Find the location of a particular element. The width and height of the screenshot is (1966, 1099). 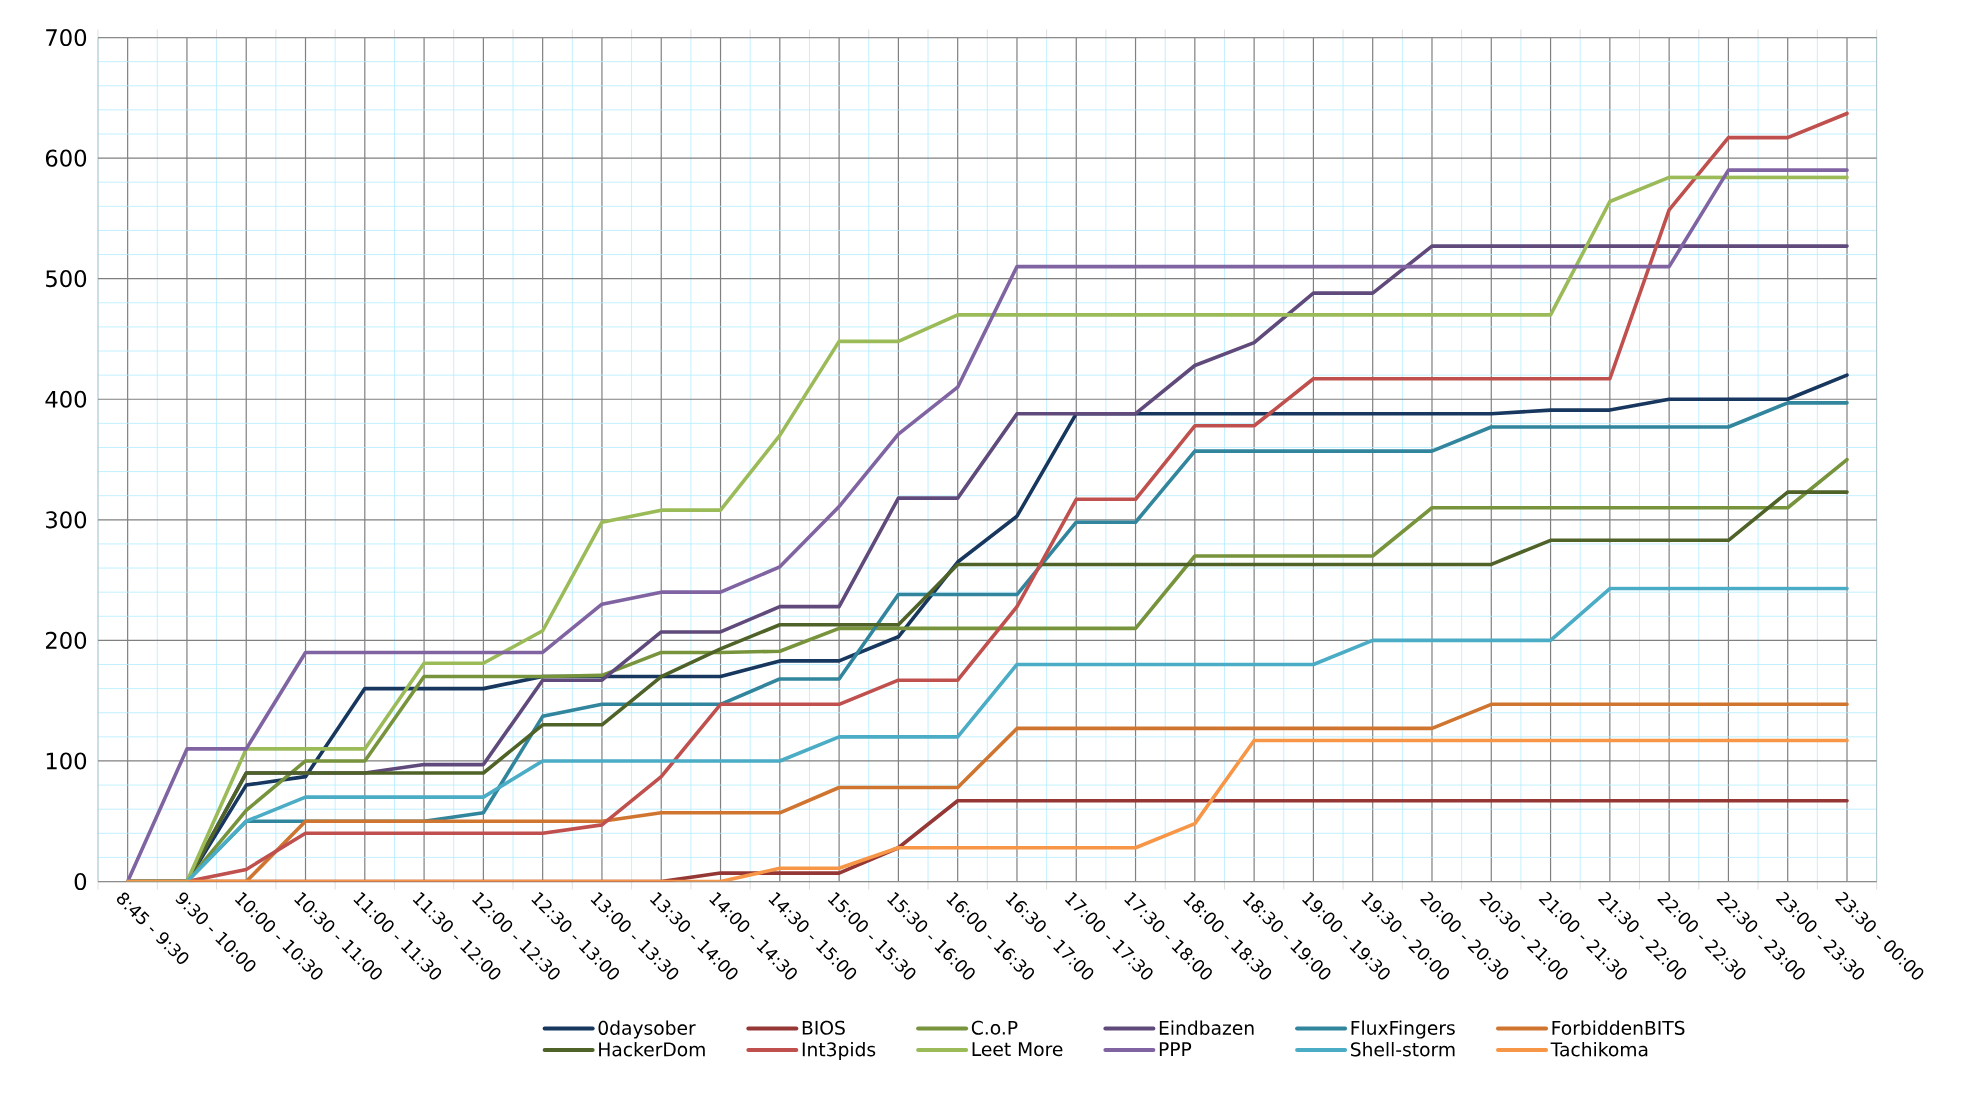

legend-label: ForbiddenBITS is located at coordinates (1618, 1027).